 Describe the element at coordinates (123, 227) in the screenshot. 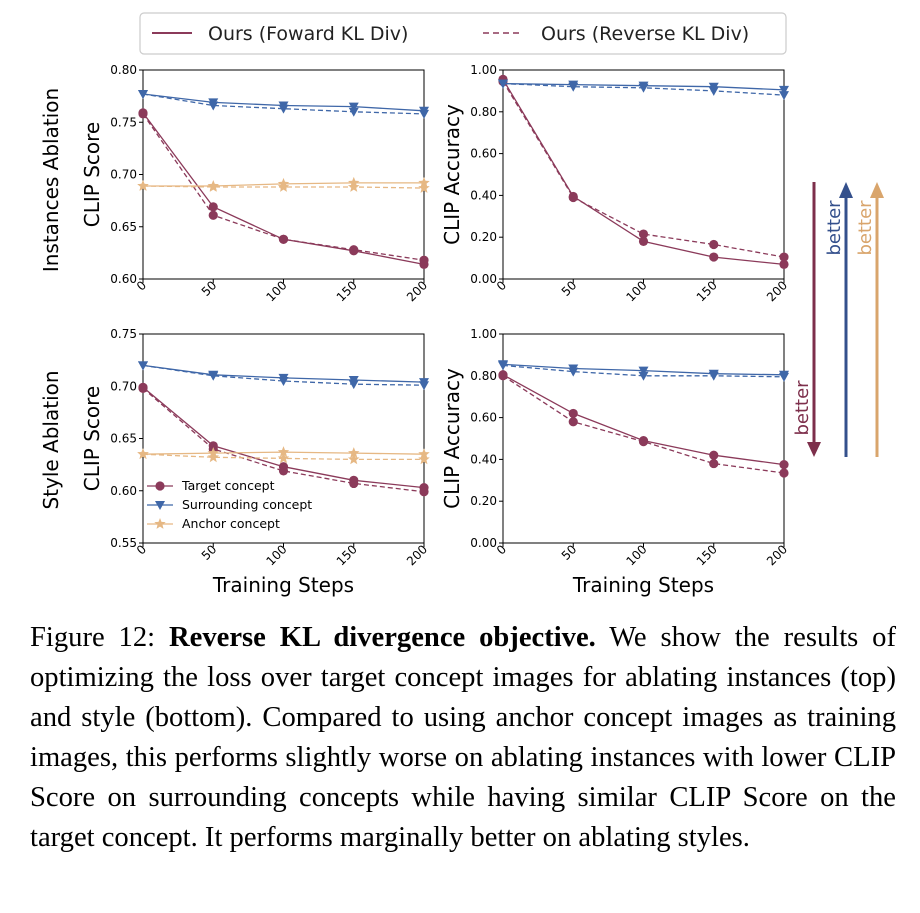

I see `y-tick-label: 0.65` at that location.